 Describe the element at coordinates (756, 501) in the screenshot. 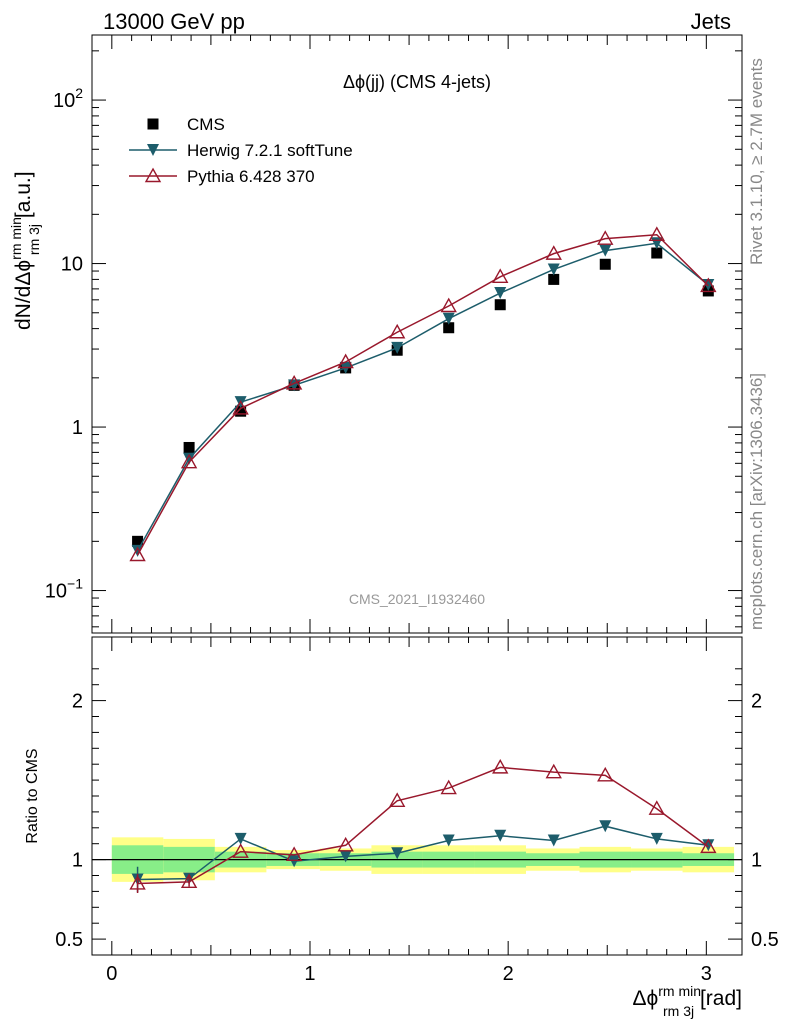

I see `mcplots-label: mcplots.cern.ch [arXiv:1306.3436]` at that location.